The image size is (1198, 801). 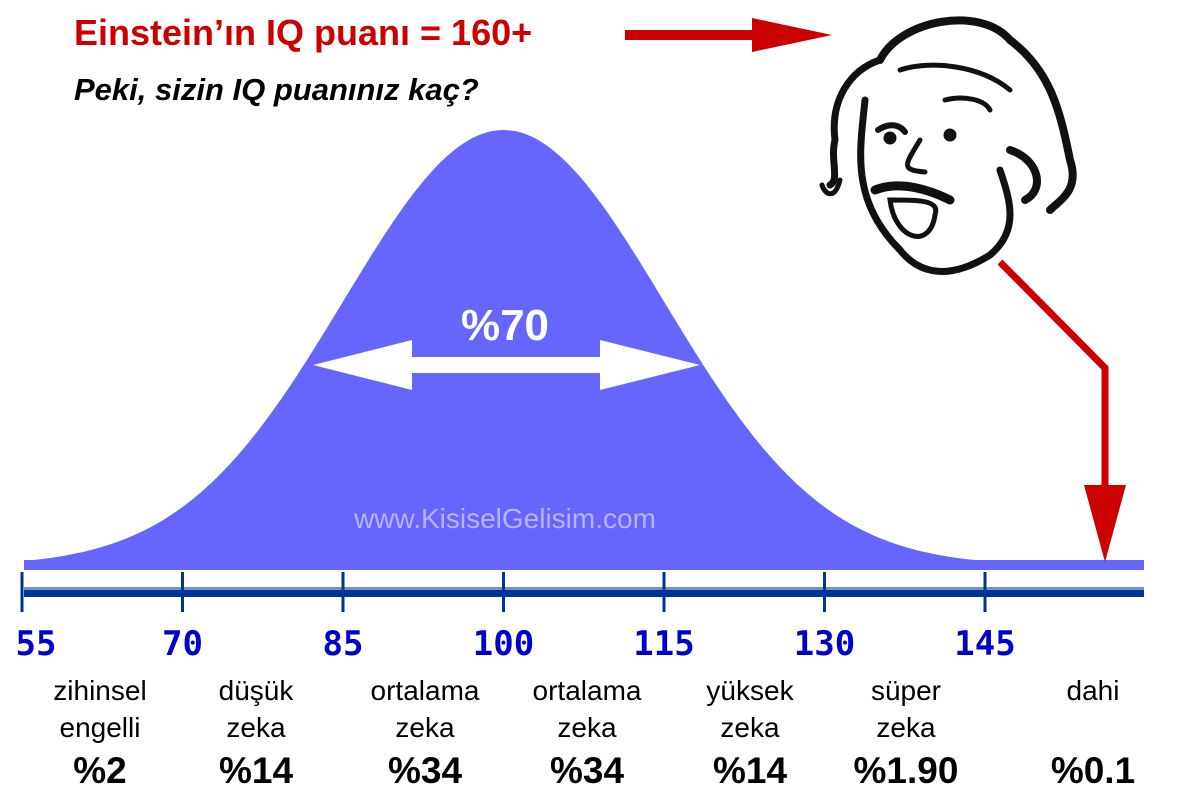 What do you see at coordinates (824, 644) in the screenshot?
I see `x-tick-label: 130` at bounding box center [824, 644].